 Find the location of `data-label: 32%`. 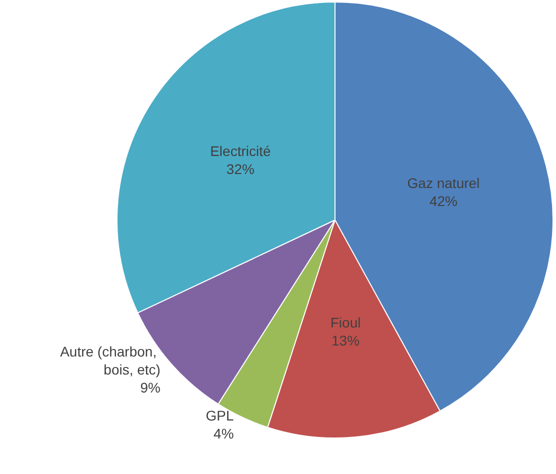

data-label: 32% is located at coordinates (240, 168).